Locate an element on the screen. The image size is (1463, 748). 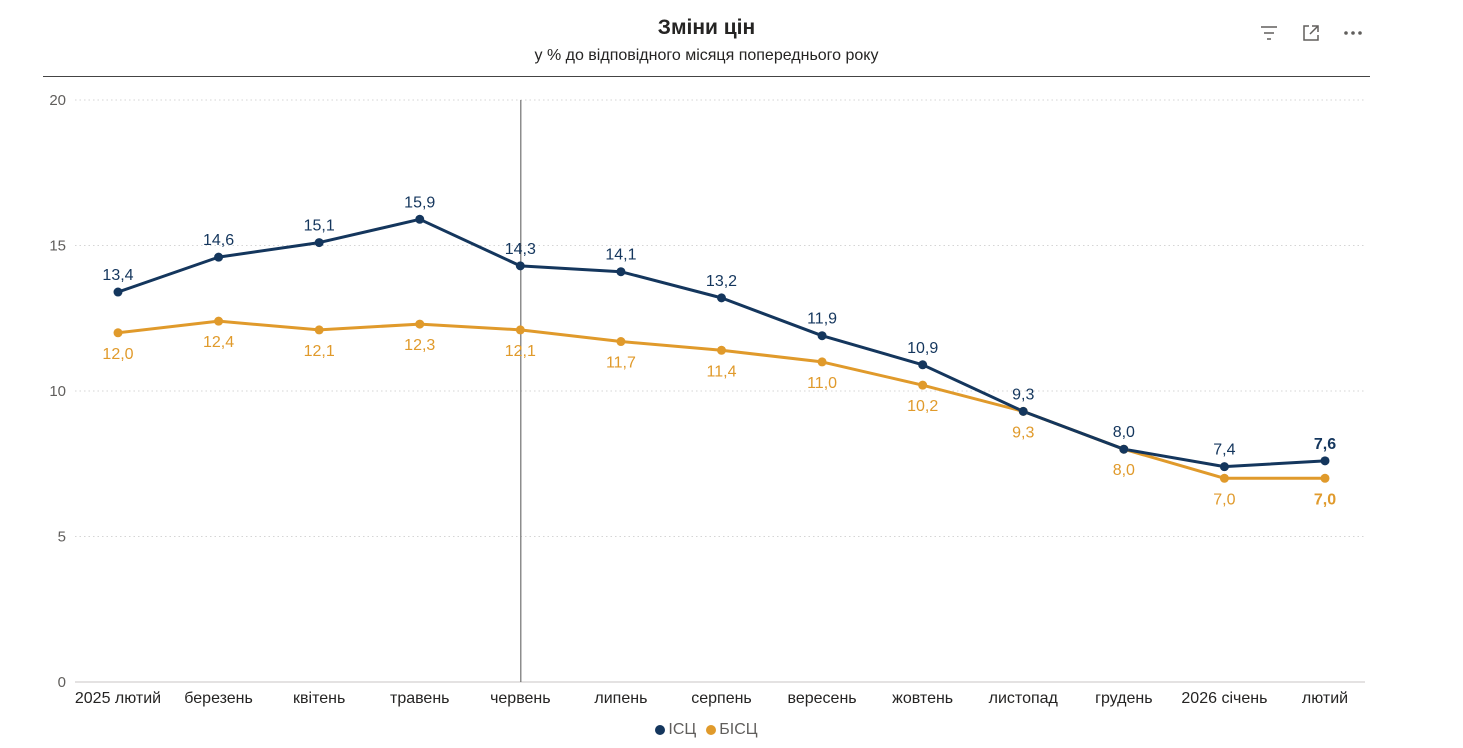
data-label-series-1: 7,6 is located at coordinates (1325, 444).